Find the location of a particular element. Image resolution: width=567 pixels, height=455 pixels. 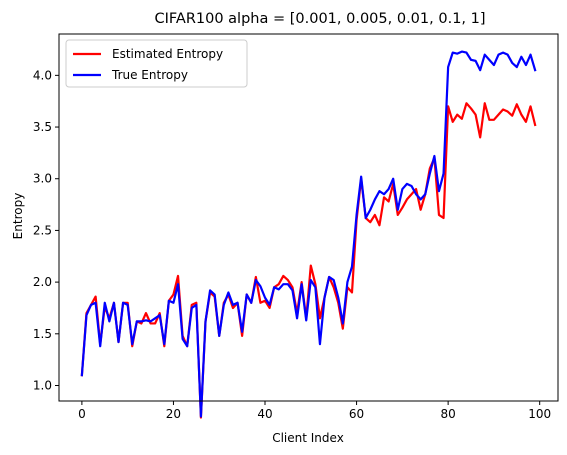

x-tick-label: 20 is located at coordinates (173, 414).